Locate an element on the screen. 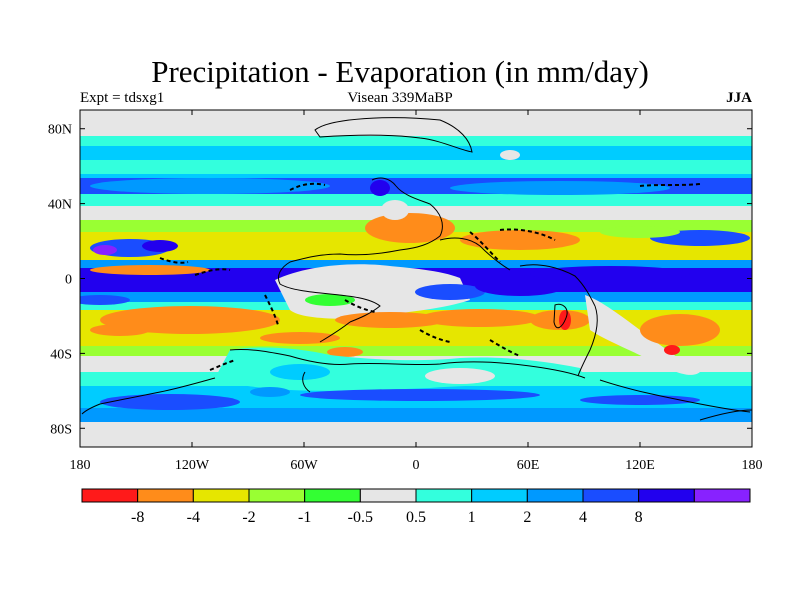 Image resolution: width=800 pixels, height=600 pixels. colorbar-label: -1 is located at coordinates (304, 517).